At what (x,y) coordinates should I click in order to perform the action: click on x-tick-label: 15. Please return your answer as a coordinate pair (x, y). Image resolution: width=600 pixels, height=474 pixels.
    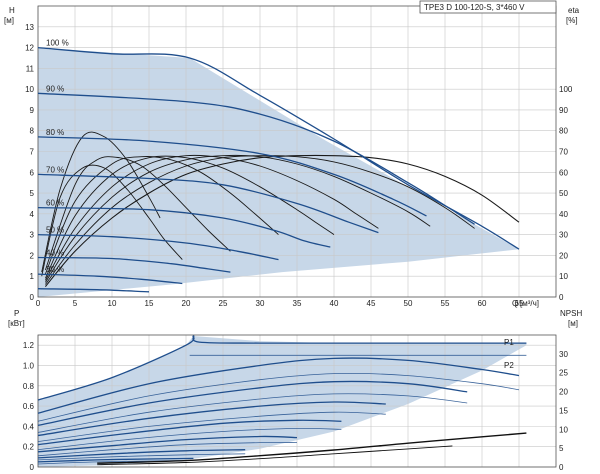
    Looking at the image, I should click on (149, 303).